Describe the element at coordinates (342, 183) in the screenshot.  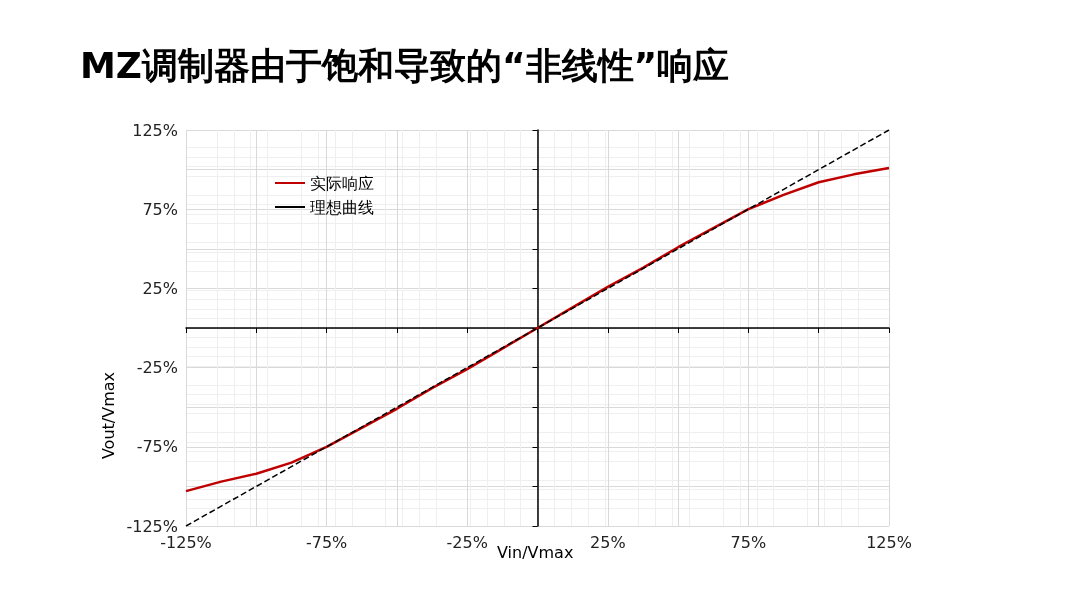
I see `legend-label: 实际响应` at that location.